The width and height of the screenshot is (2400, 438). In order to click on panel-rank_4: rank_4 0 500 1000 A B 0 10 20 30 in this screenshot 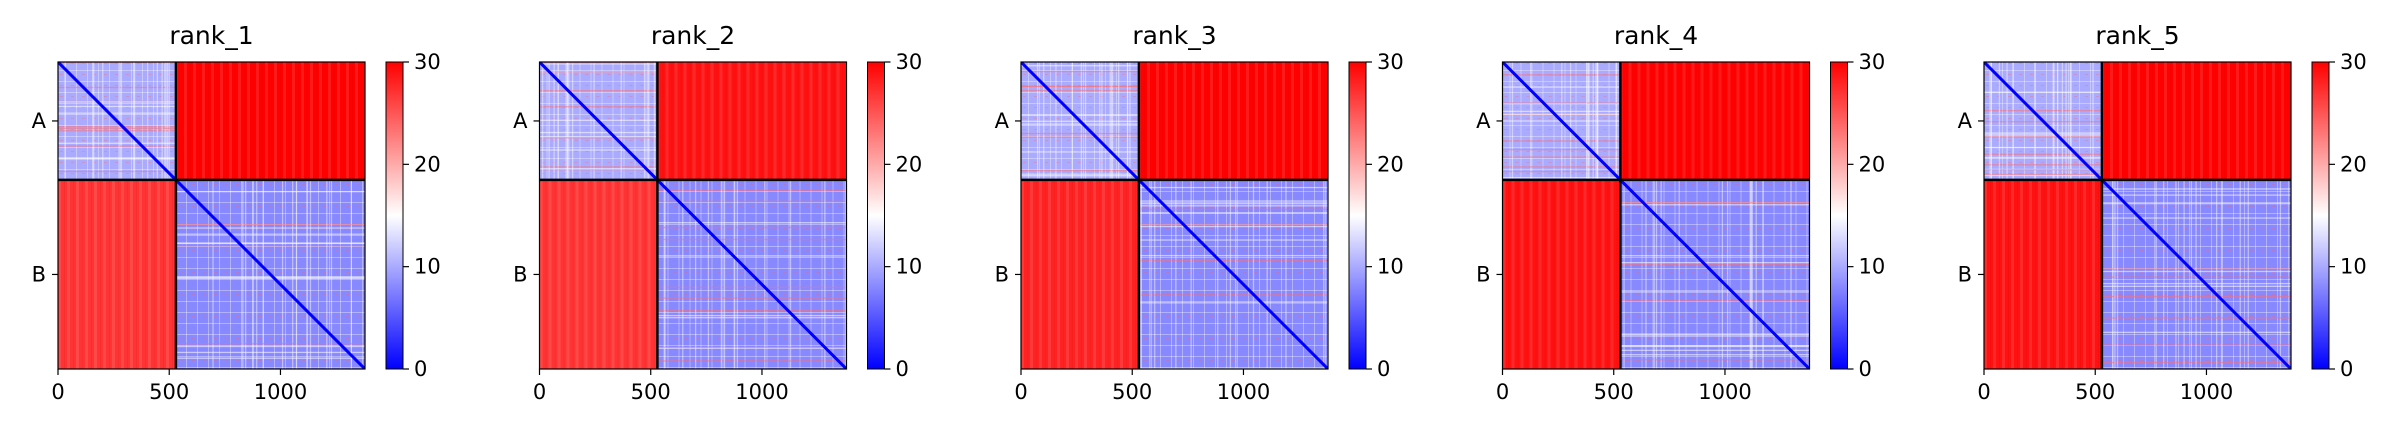, I will do `click(1680, 212)`.